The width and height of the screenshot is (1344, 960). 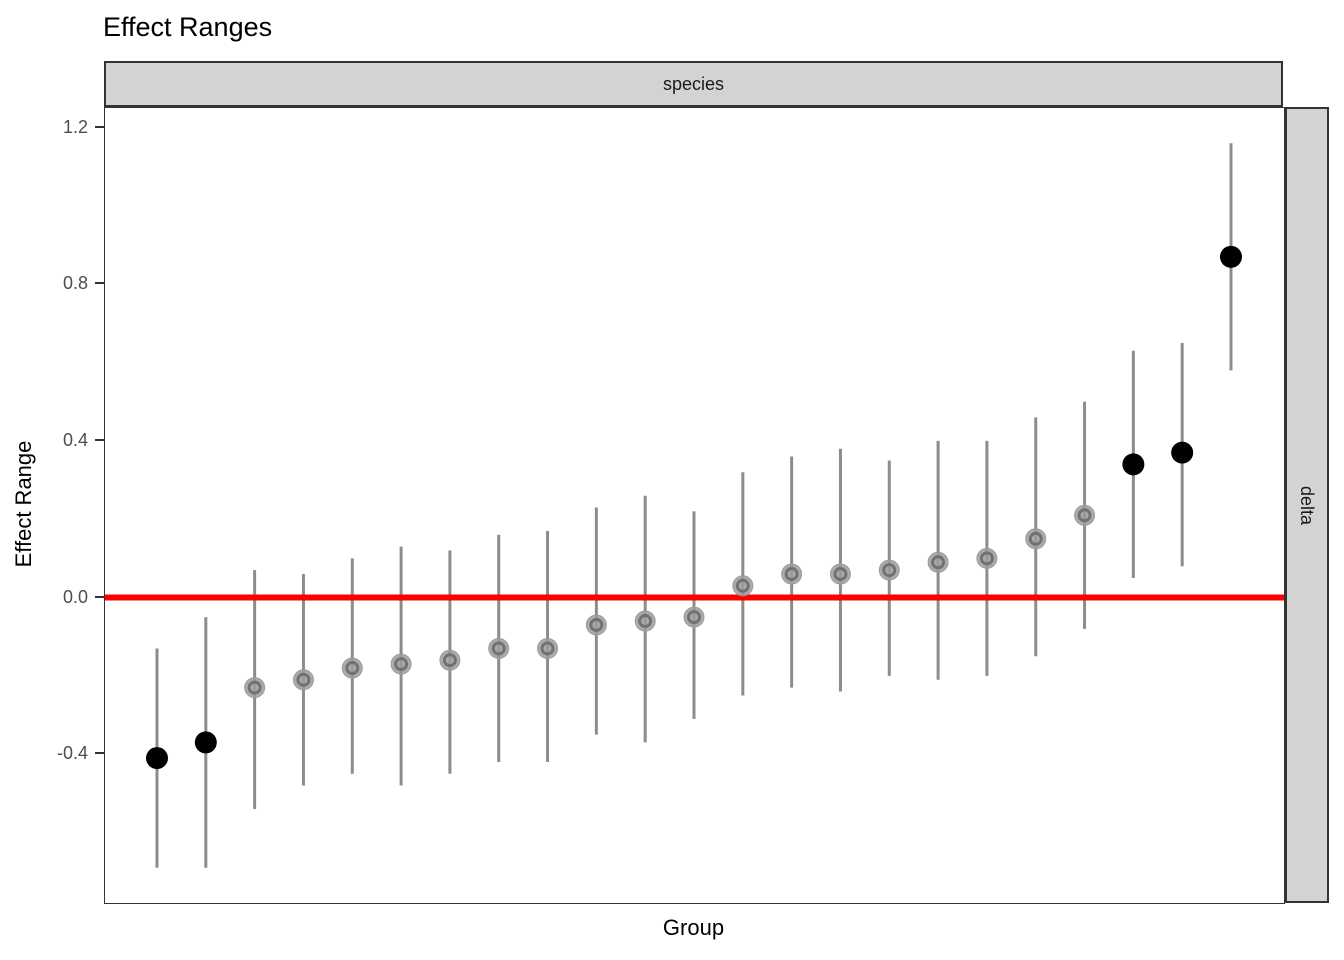 What do you see at coordinates (75, 126) in the screenshot?
I see `y-tick-label: 1.2` at bounding box center [75, 126].